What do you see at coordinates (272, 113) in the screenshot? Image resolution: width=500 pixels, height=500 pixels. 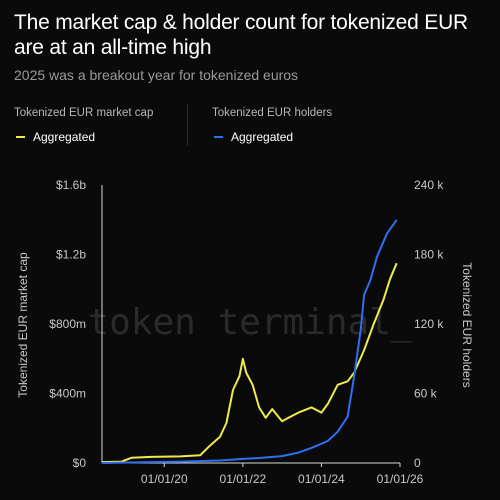 I see `legend-heading-holders: Tokenized EUR holders` at bounding box center [272, 113].